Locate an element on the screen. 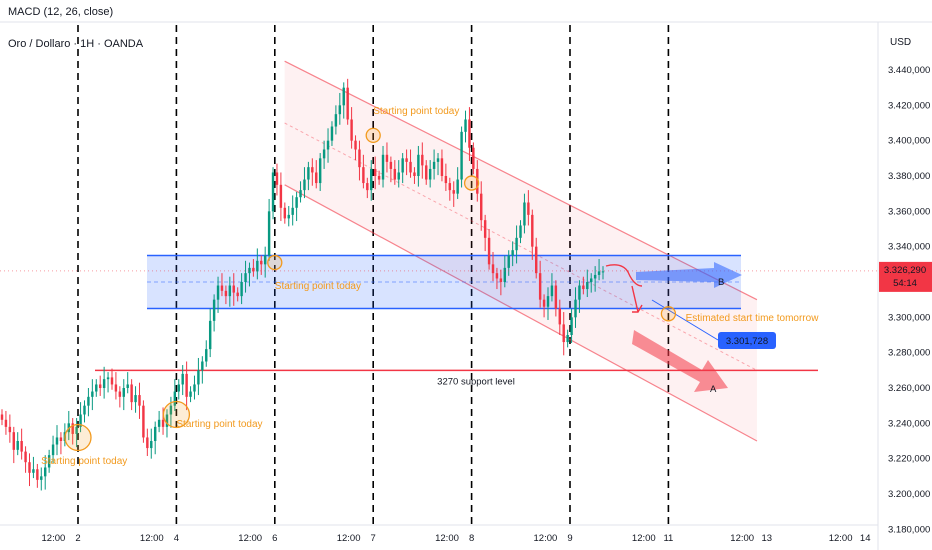  arrow-b is located at coordinates (689, 275).